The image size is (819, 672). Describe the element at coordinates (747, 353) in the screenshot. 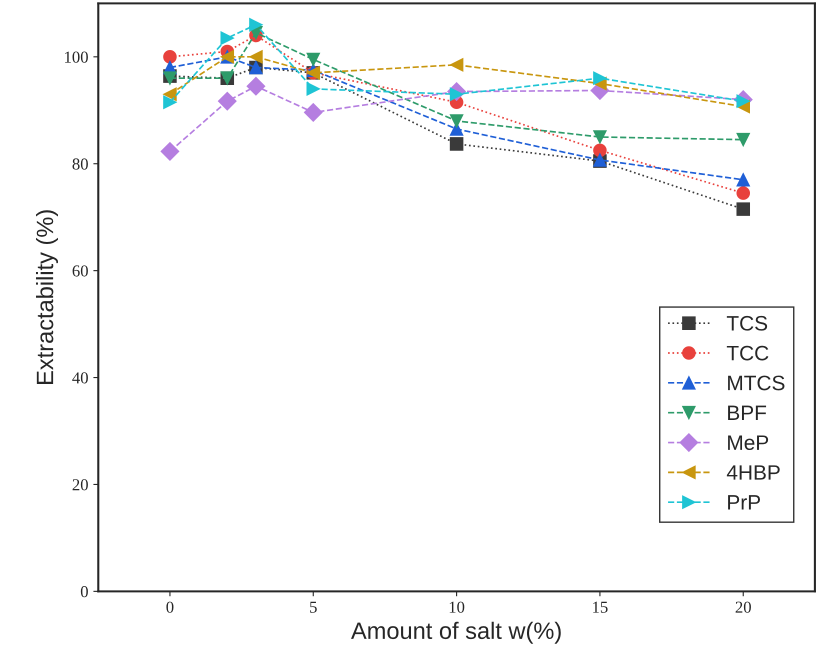

I see `legend-label: TCC` at that location.